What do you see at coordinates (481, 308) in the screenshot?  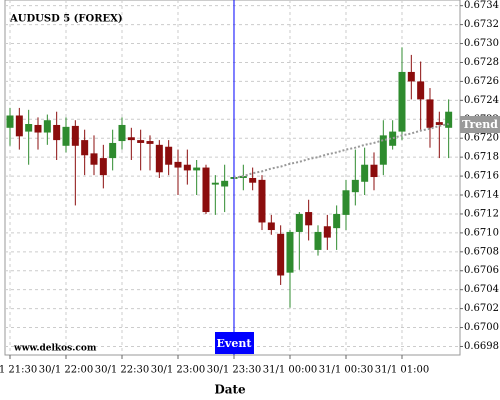 I see `y-tick-label: 0.6702` at bounding box center [481, 308].